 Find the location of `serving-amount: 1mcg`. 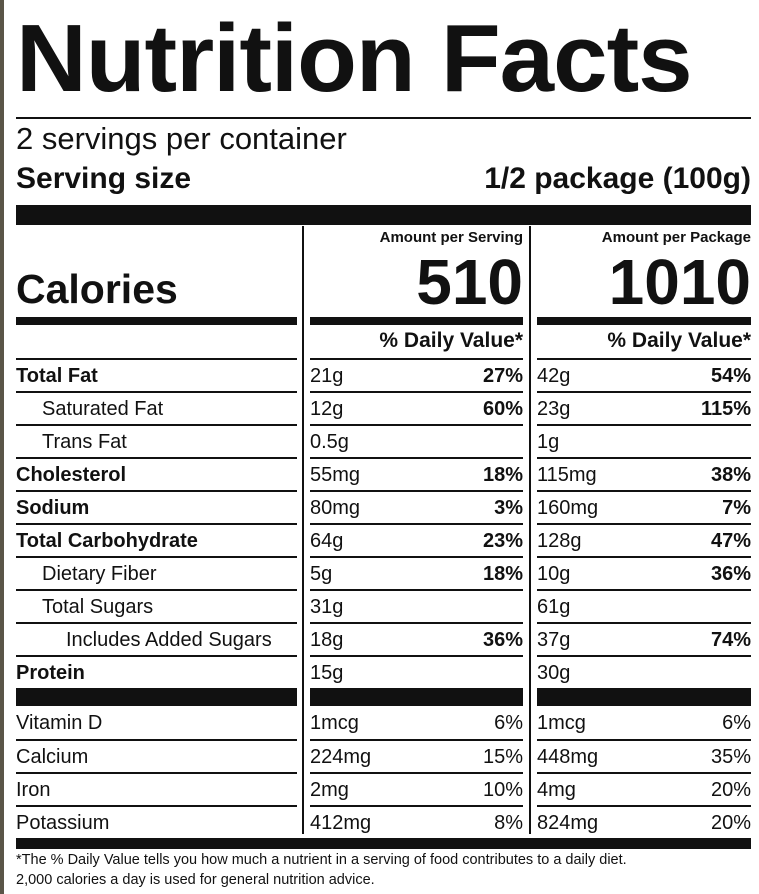

serving-amount: 1mcg is located at coordinates (334, 723).